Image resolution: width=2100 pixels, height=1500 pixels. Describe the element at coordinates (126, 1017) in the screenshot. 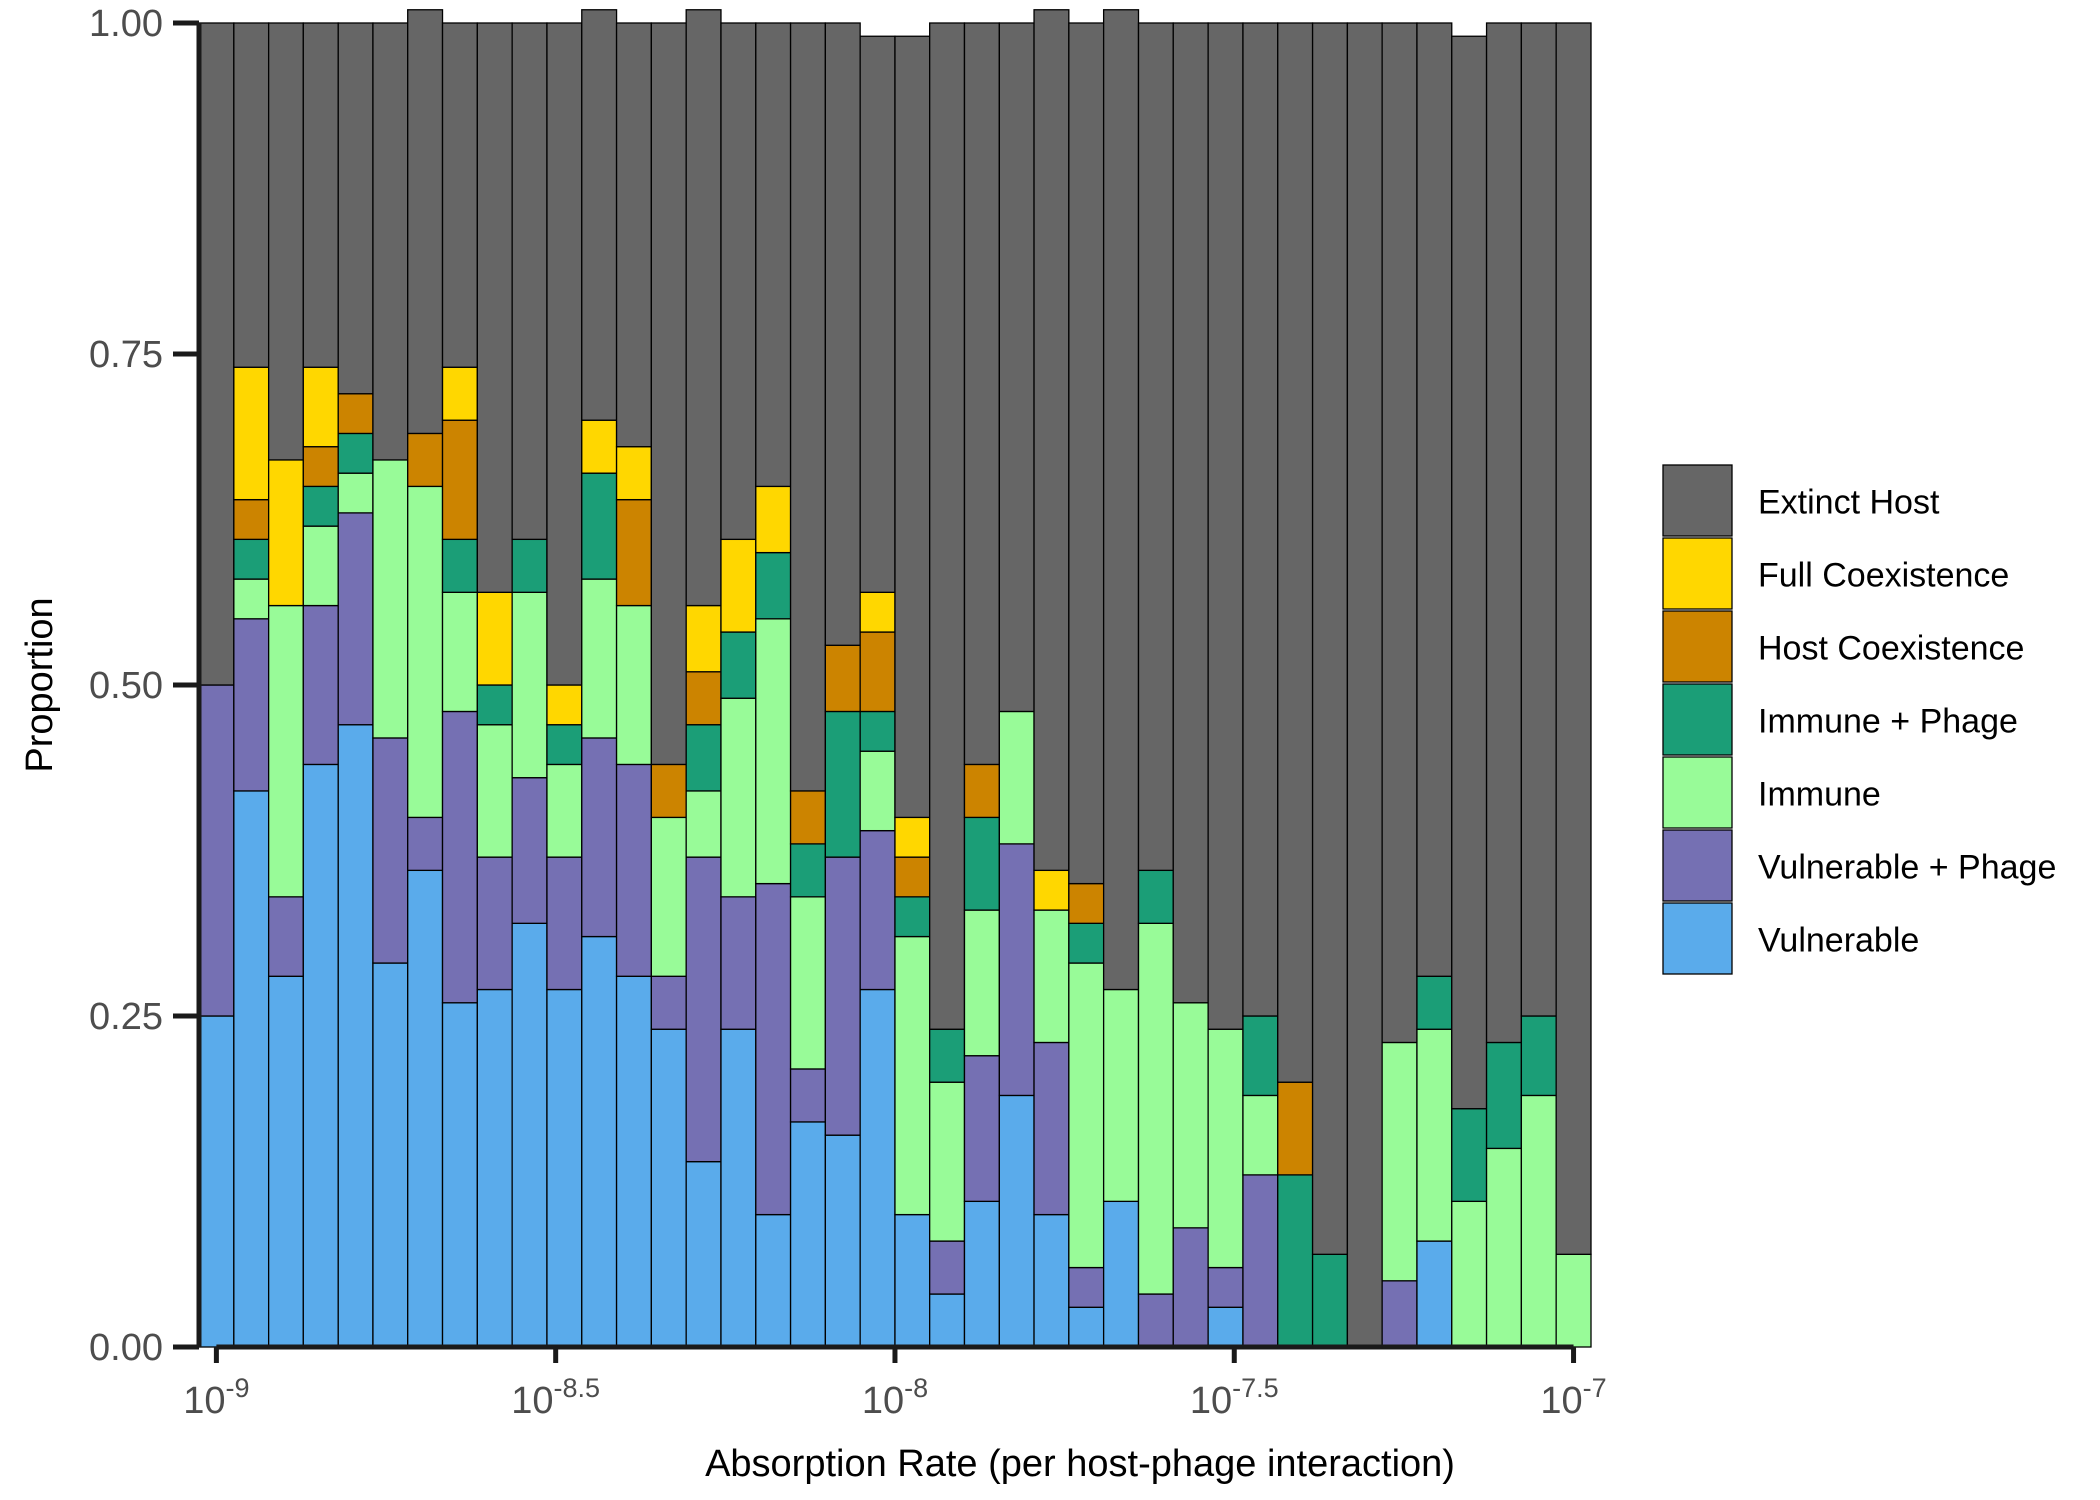

I see `y-tick-label: 0.25` at that location.